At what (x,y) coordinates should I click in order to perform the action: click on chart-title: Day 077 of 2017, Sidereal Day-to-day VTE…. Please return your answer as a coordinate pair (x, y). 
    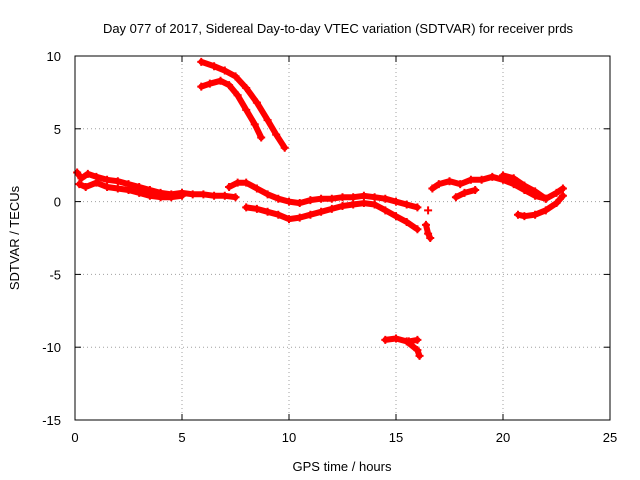
    Looking at the image, I should click on (338, 28).